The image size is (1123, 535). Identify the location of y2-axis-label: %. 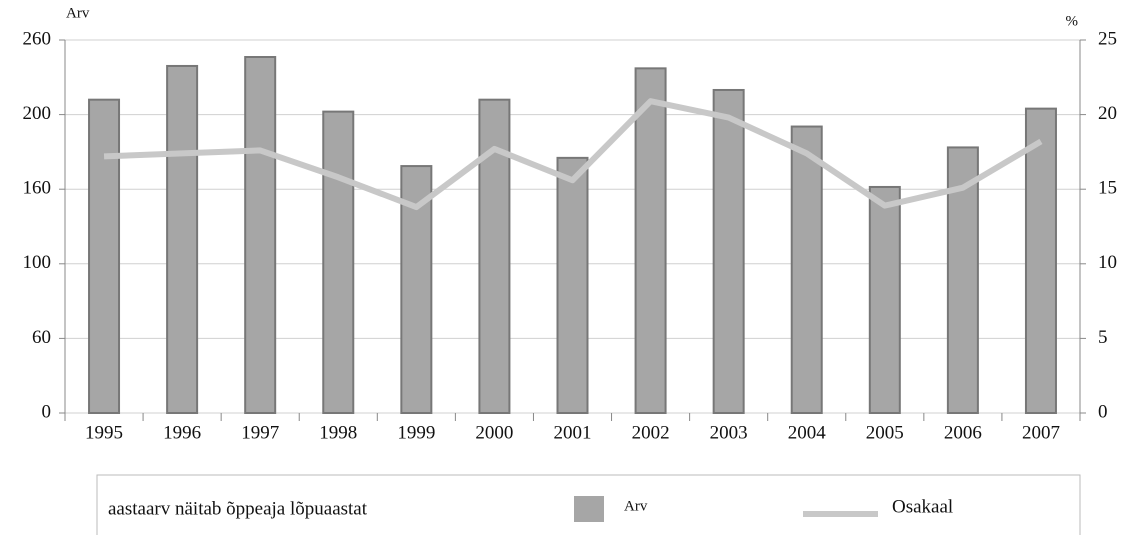
(1072, 21).